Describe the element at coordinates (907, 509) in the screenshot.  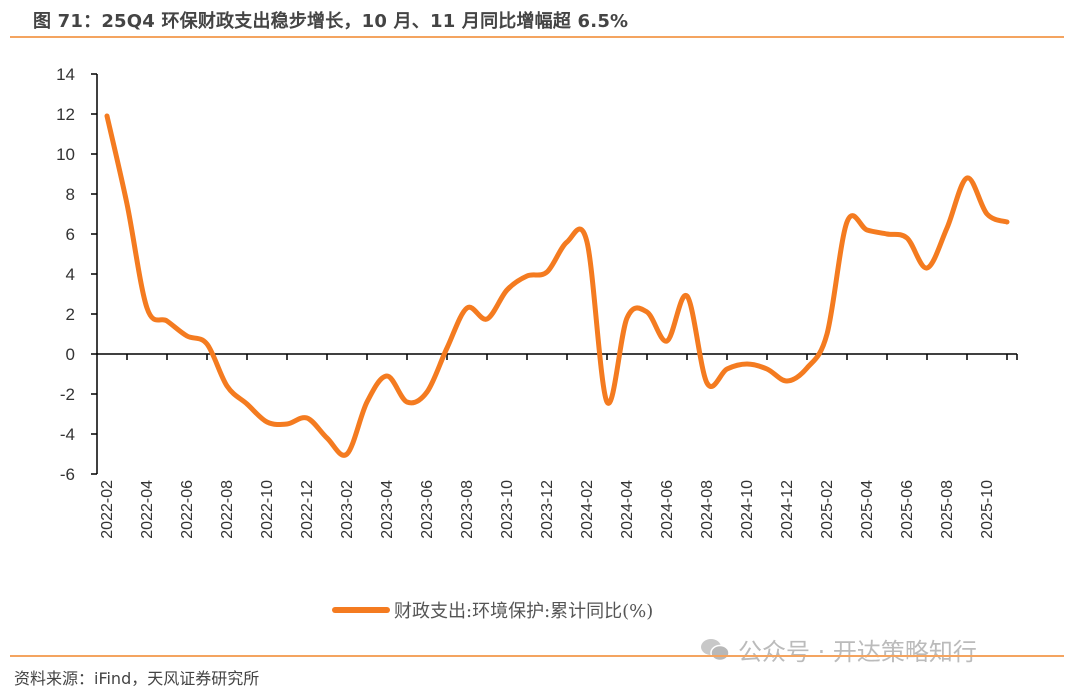
I see `x-tick-label: 2025-06` at that location.